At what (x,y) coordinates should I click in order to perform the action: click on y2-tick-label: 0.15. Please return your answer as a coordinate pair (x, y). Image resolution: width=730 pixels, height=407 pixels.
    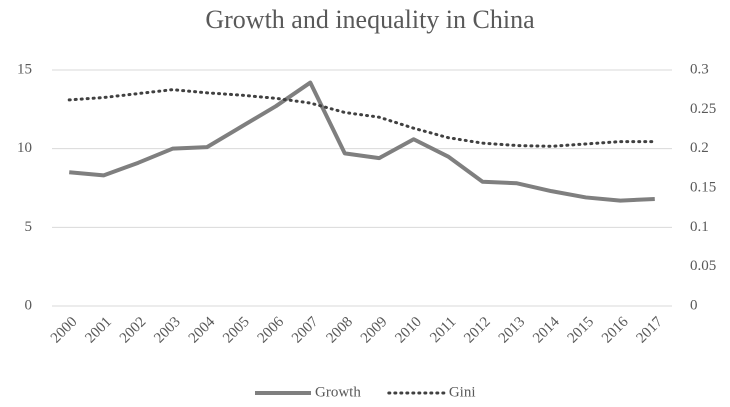
    Looking at the image, I should click on (703, 187).